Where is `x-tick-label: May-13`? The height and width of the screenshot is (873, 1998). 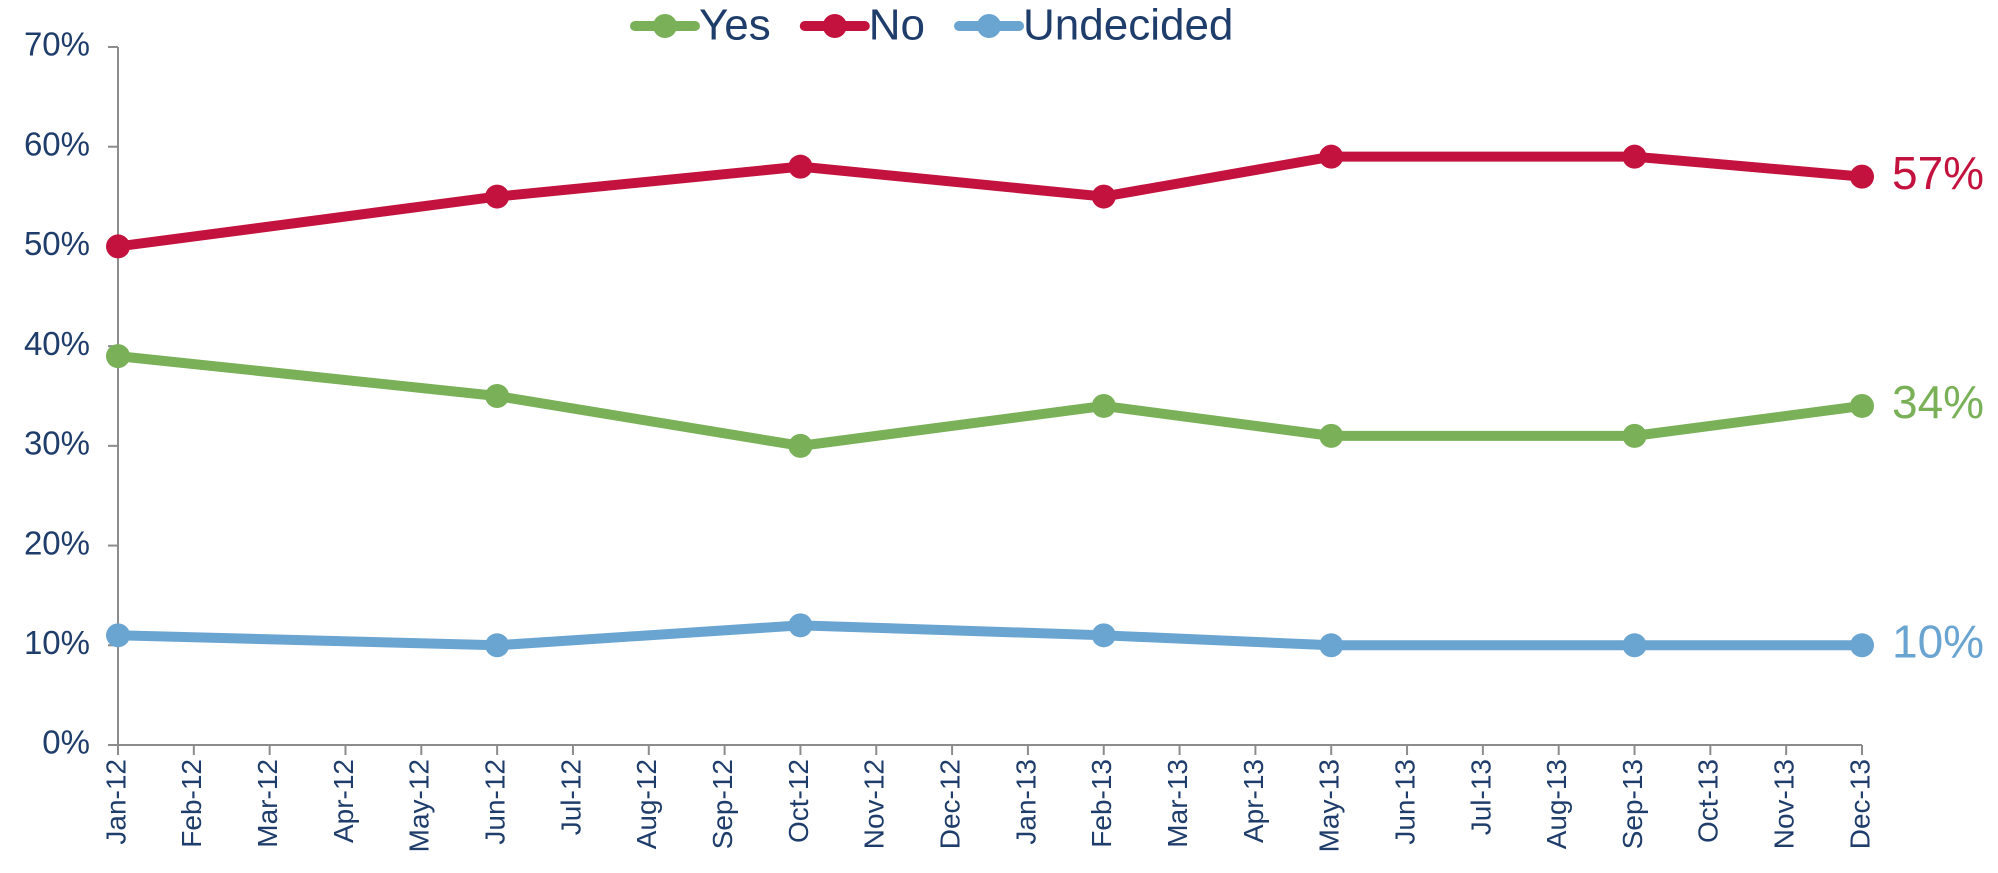 x-tick-label: May-13 is located at coordinates (1329, 805).